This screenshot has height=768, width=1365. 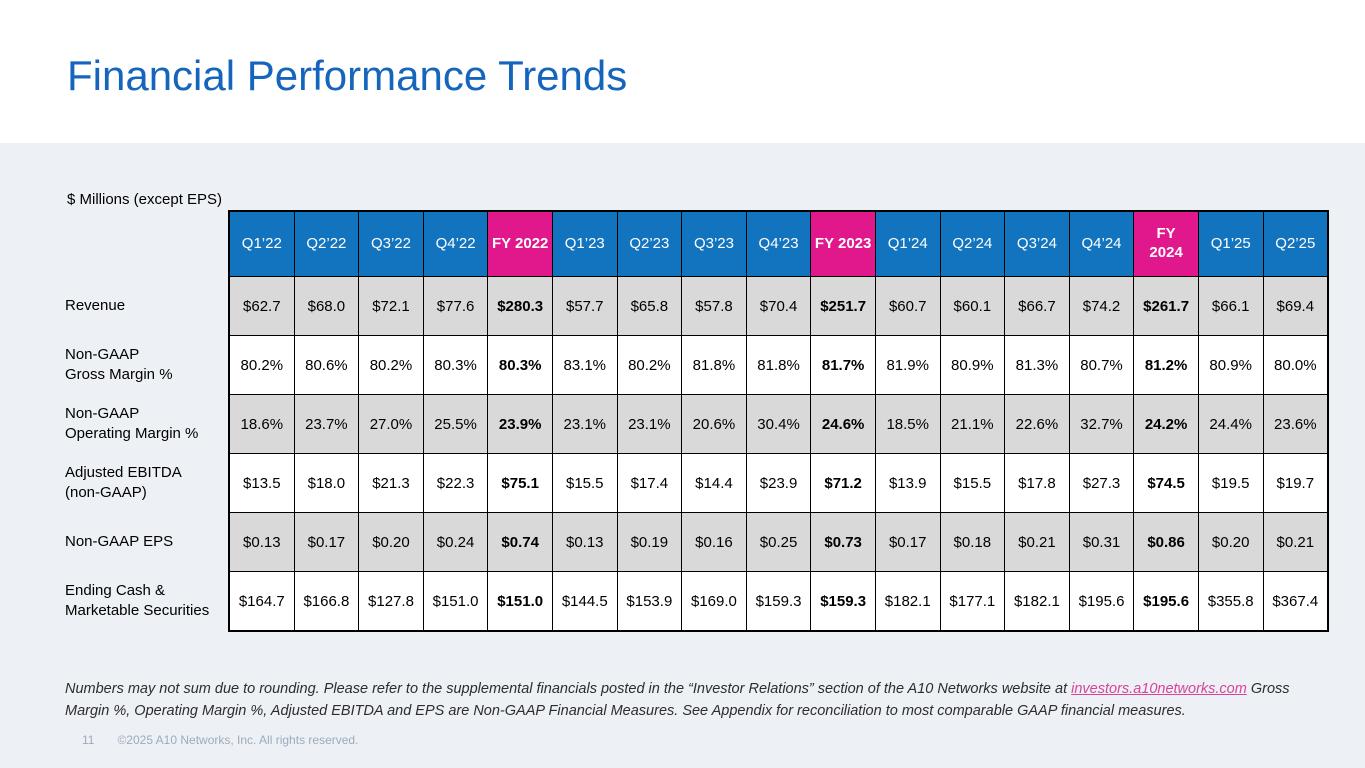 What do you see at coordinates (1101, 243) in the screenshot?
I see `column-header-q4-24: Q4’24` at bounding box center [1101, 243].